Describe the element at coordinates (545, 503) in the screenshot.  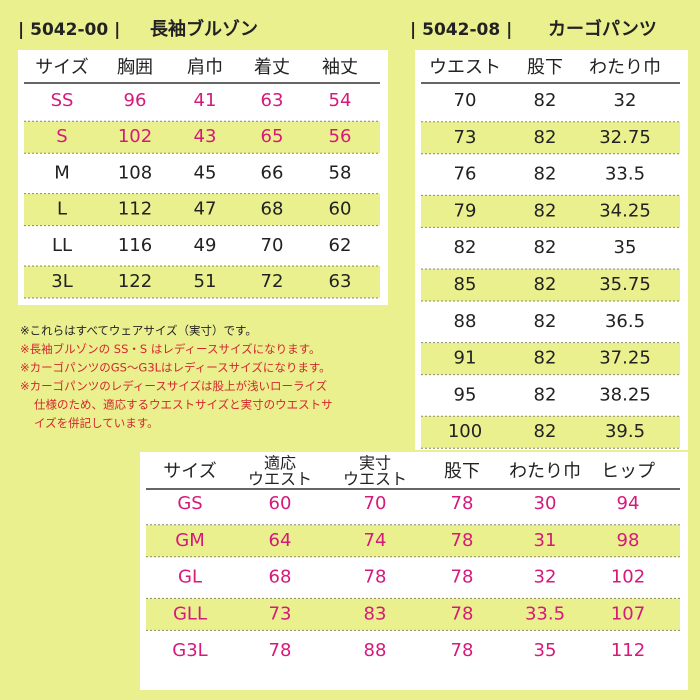
I see `table-cell: 30` at that location.